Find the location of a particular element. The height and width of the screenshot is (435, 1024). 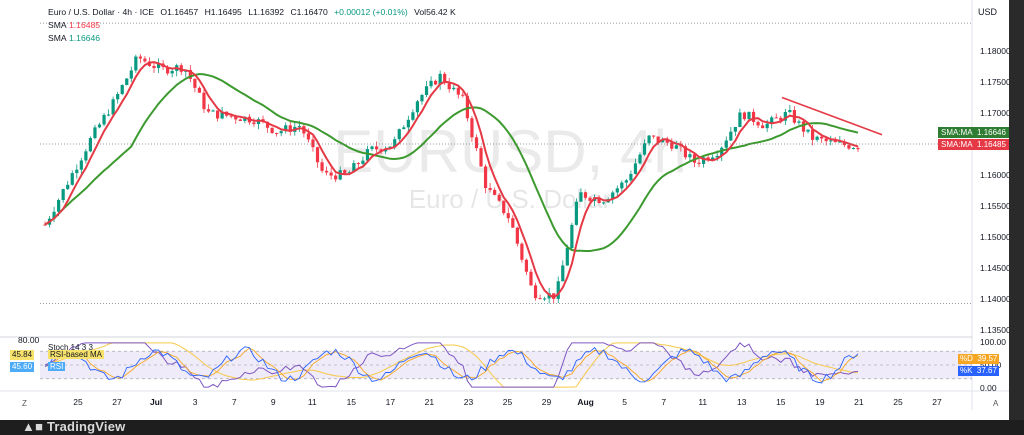

currency-label: USD is located at coordinates (988, 12).